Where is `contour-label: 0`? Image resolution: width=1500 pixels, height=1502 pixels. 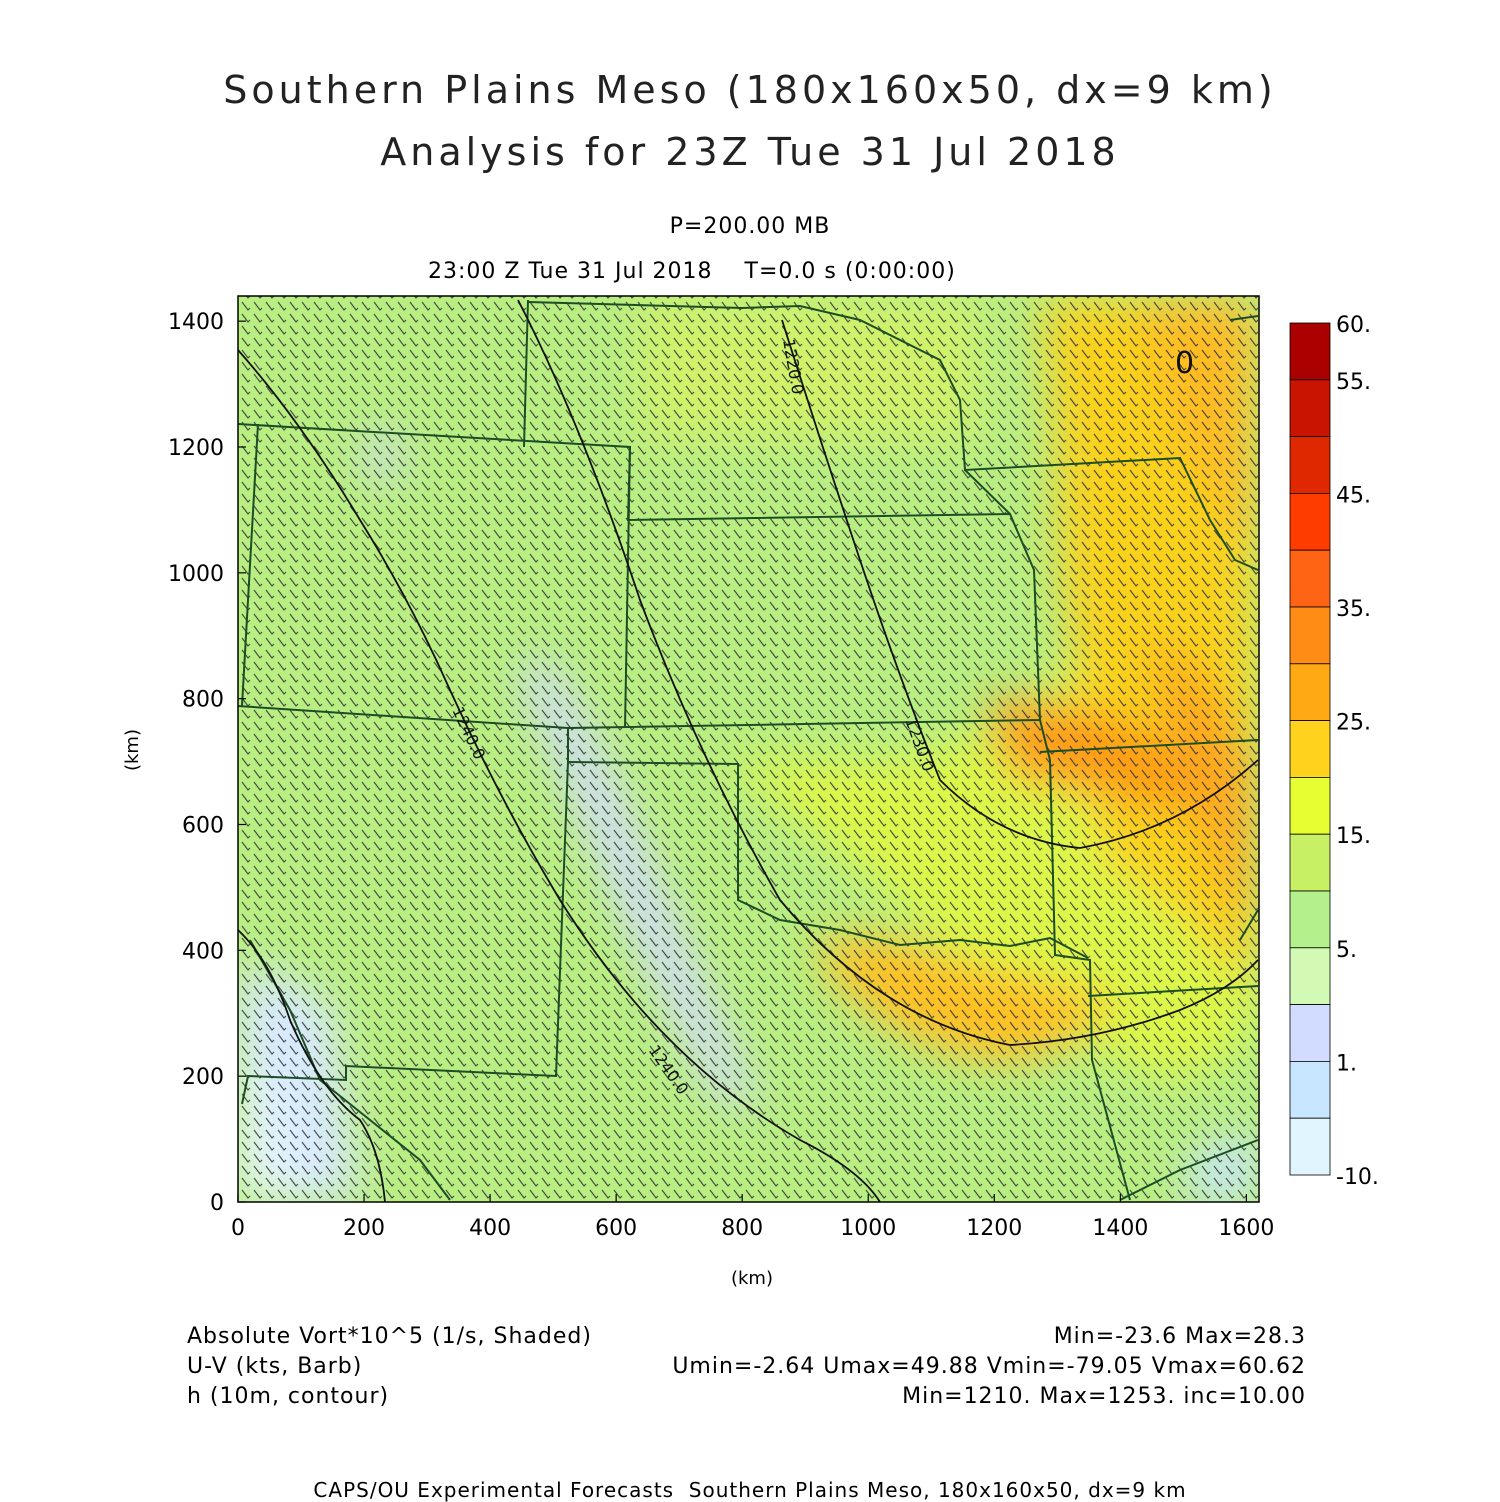
contour-label: 0 is located at coordinates (1184, 363).